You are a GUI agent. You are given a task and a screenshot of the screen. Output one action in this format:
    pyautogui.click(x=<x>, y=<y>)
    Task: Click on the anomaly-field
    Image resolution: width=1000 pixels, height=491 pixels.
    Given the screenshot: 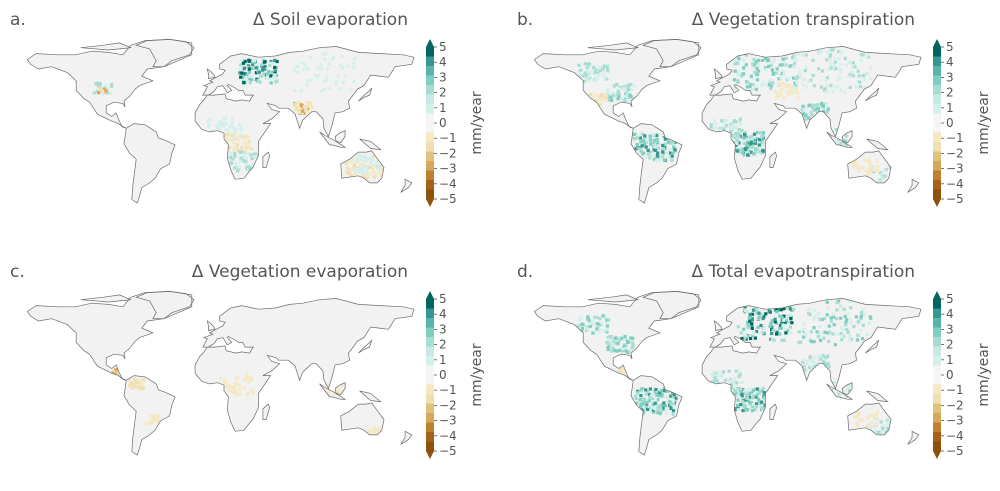 What is the action you would take?
    pyautogui.click(x=238, y=116)
    